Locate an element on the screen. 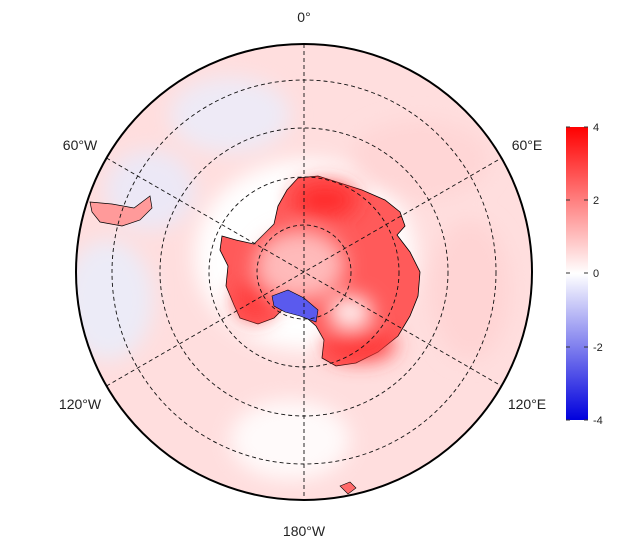 This screenshot has height=552, width=625. island-small is located at coordinates (348, 488).